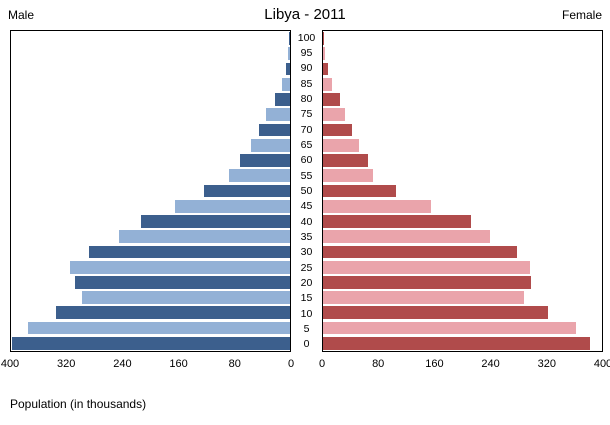 The image size is (610, 425). What do you see at coordinates (306, 160) in the screenshot?
I see `age-tick-label-60: 60` at bounding box center [306, 160].